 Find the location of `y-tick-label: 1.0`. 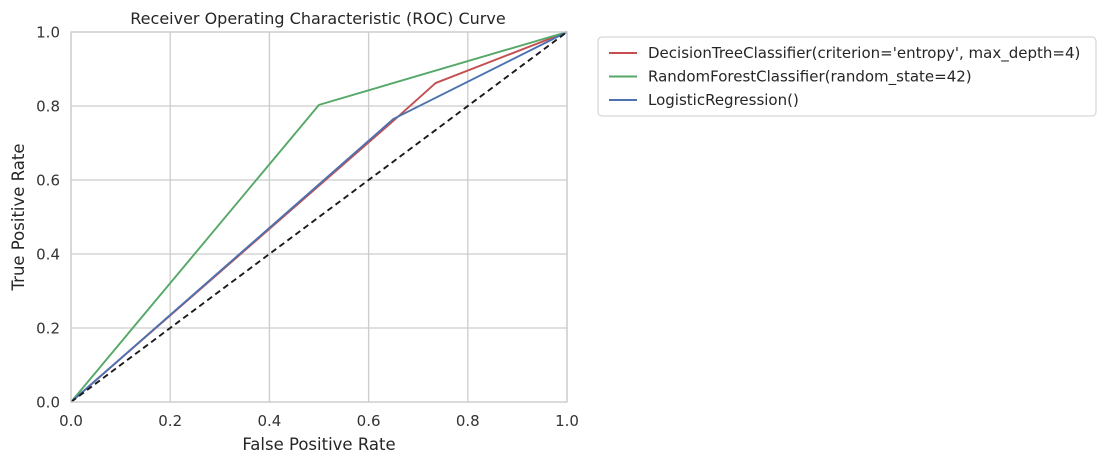

y-tick-label: 1.0 is located at coordinates (48, 33).